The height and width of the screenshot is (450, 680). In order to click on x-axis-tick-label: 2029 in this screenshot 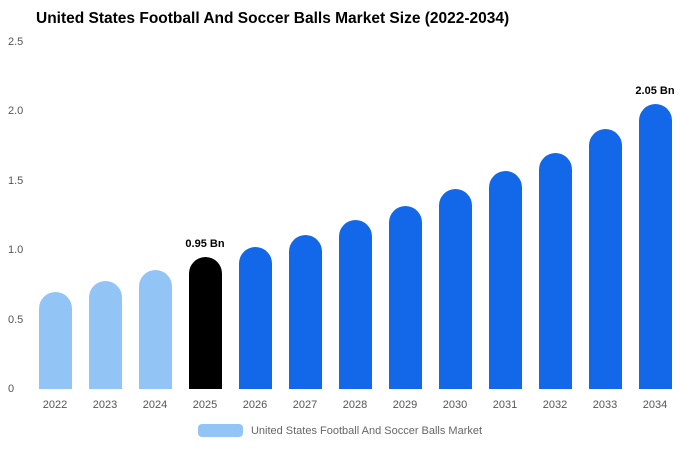, I will do `click(405, 405)`.